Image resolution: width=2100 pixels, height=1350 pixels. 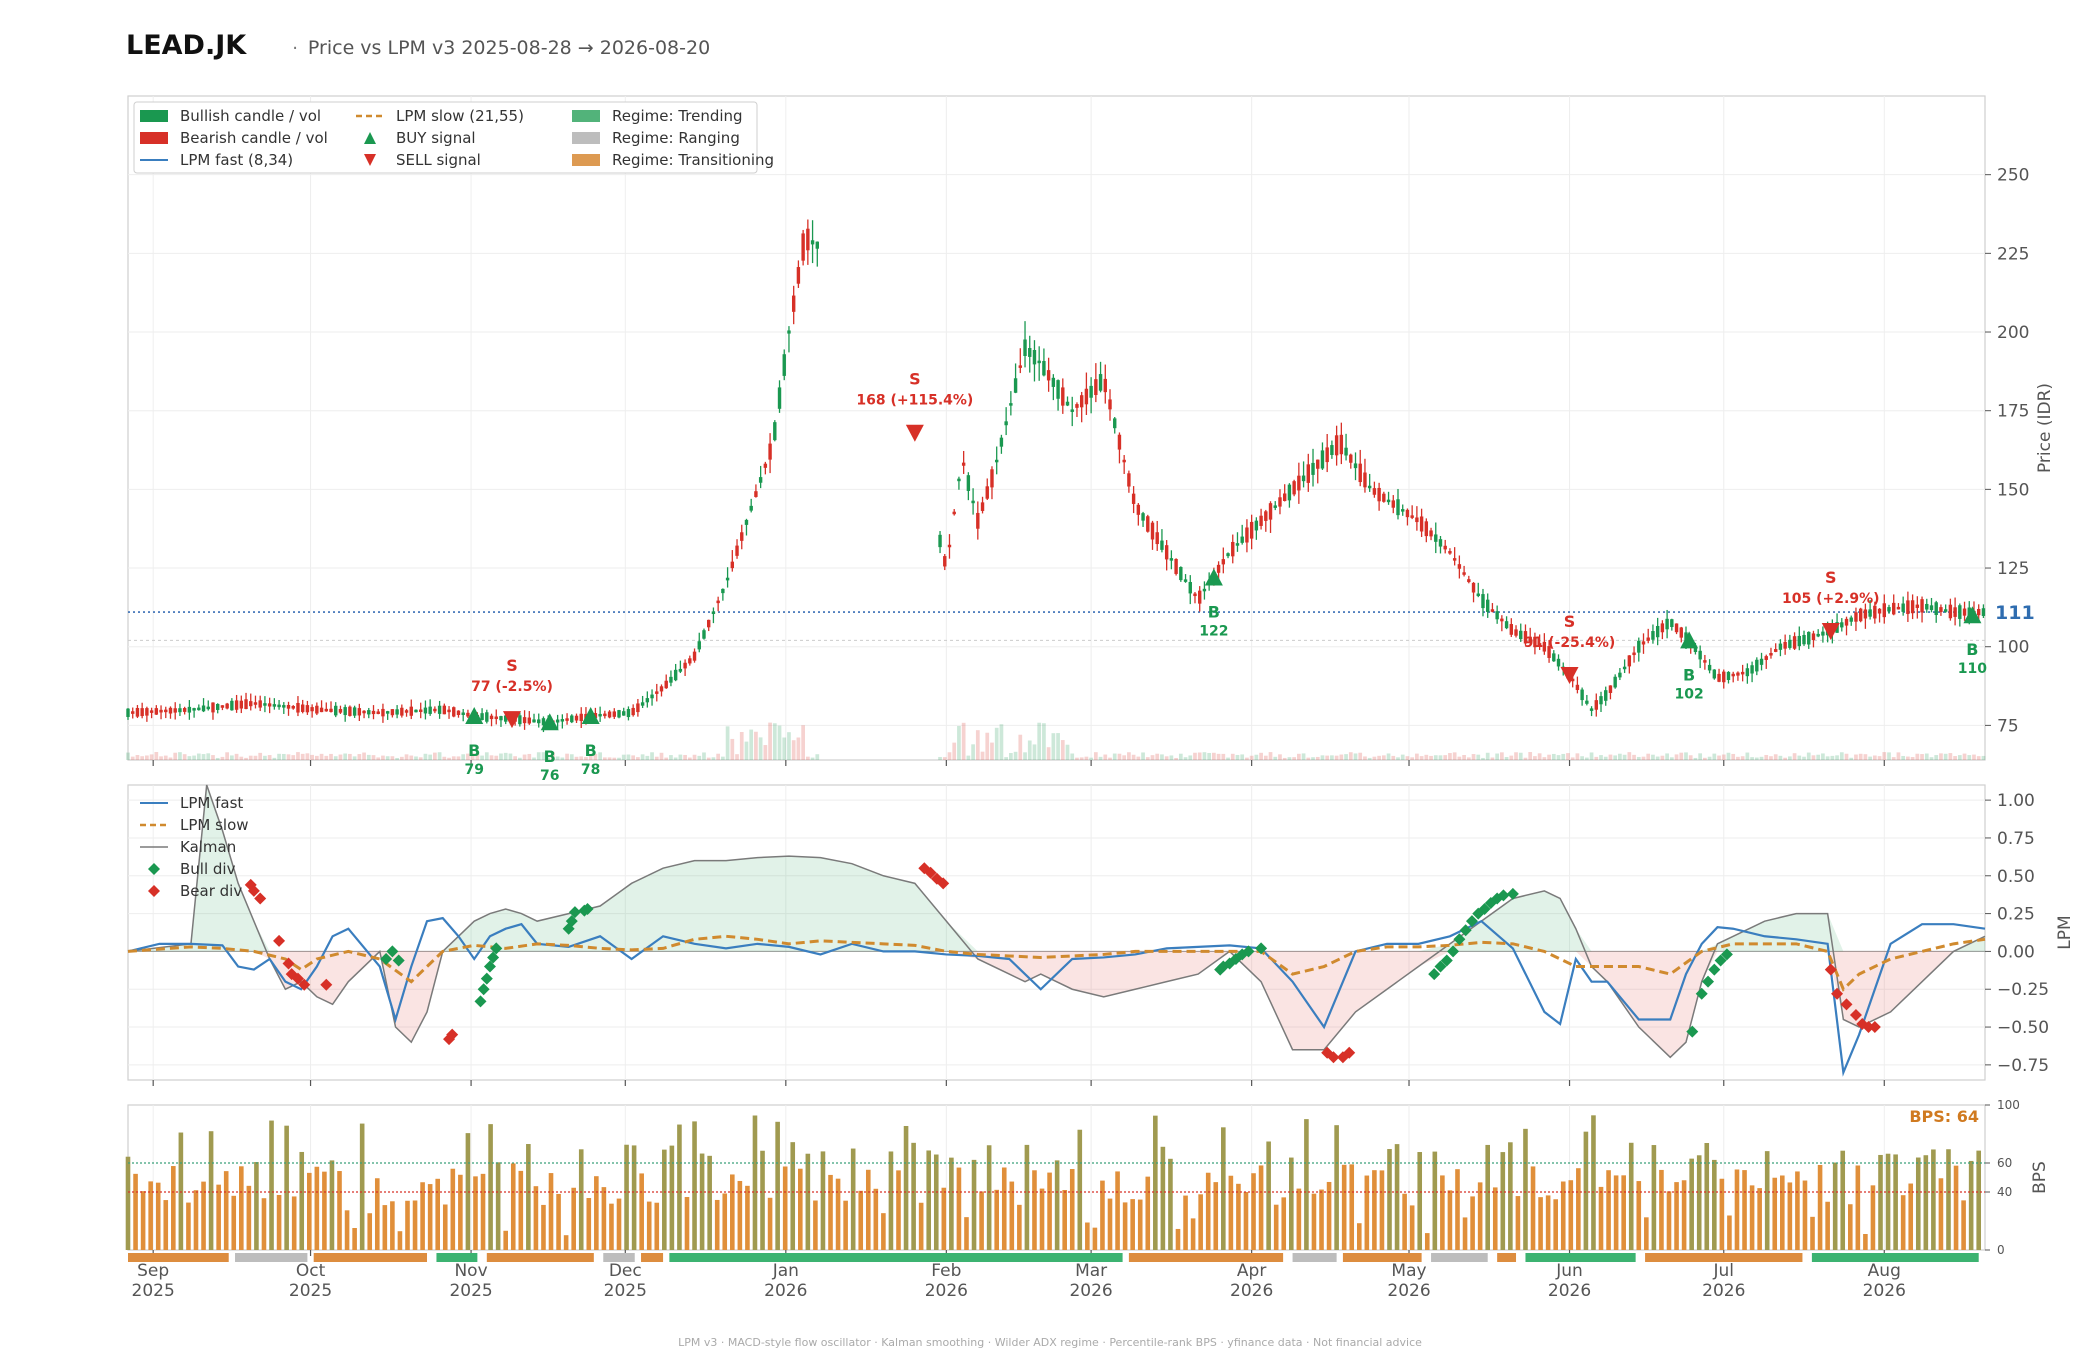 What do you see at coordinates (2016, 801) in the screenshot?
I see `lpm-tick-label: 1.00` at bounding box center [2016, 801].